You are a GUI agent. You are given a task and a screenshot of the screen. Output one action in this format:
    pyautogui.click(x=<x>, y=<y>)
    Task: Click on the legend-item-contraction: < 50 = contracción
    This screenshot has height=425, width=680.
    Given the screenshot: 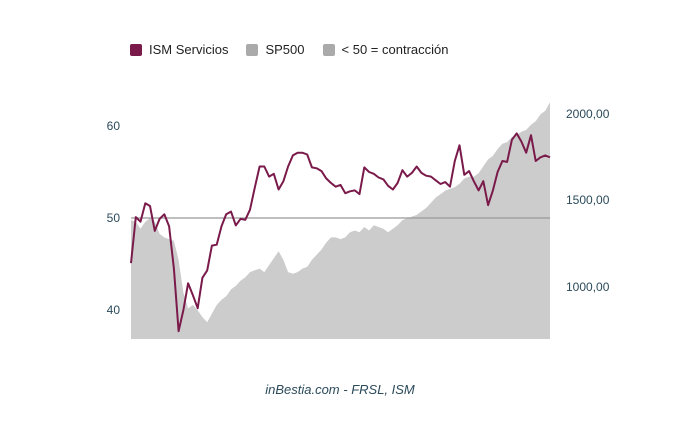 What is the action you would take?
    pyautogui.click(x=385, y=49)
    